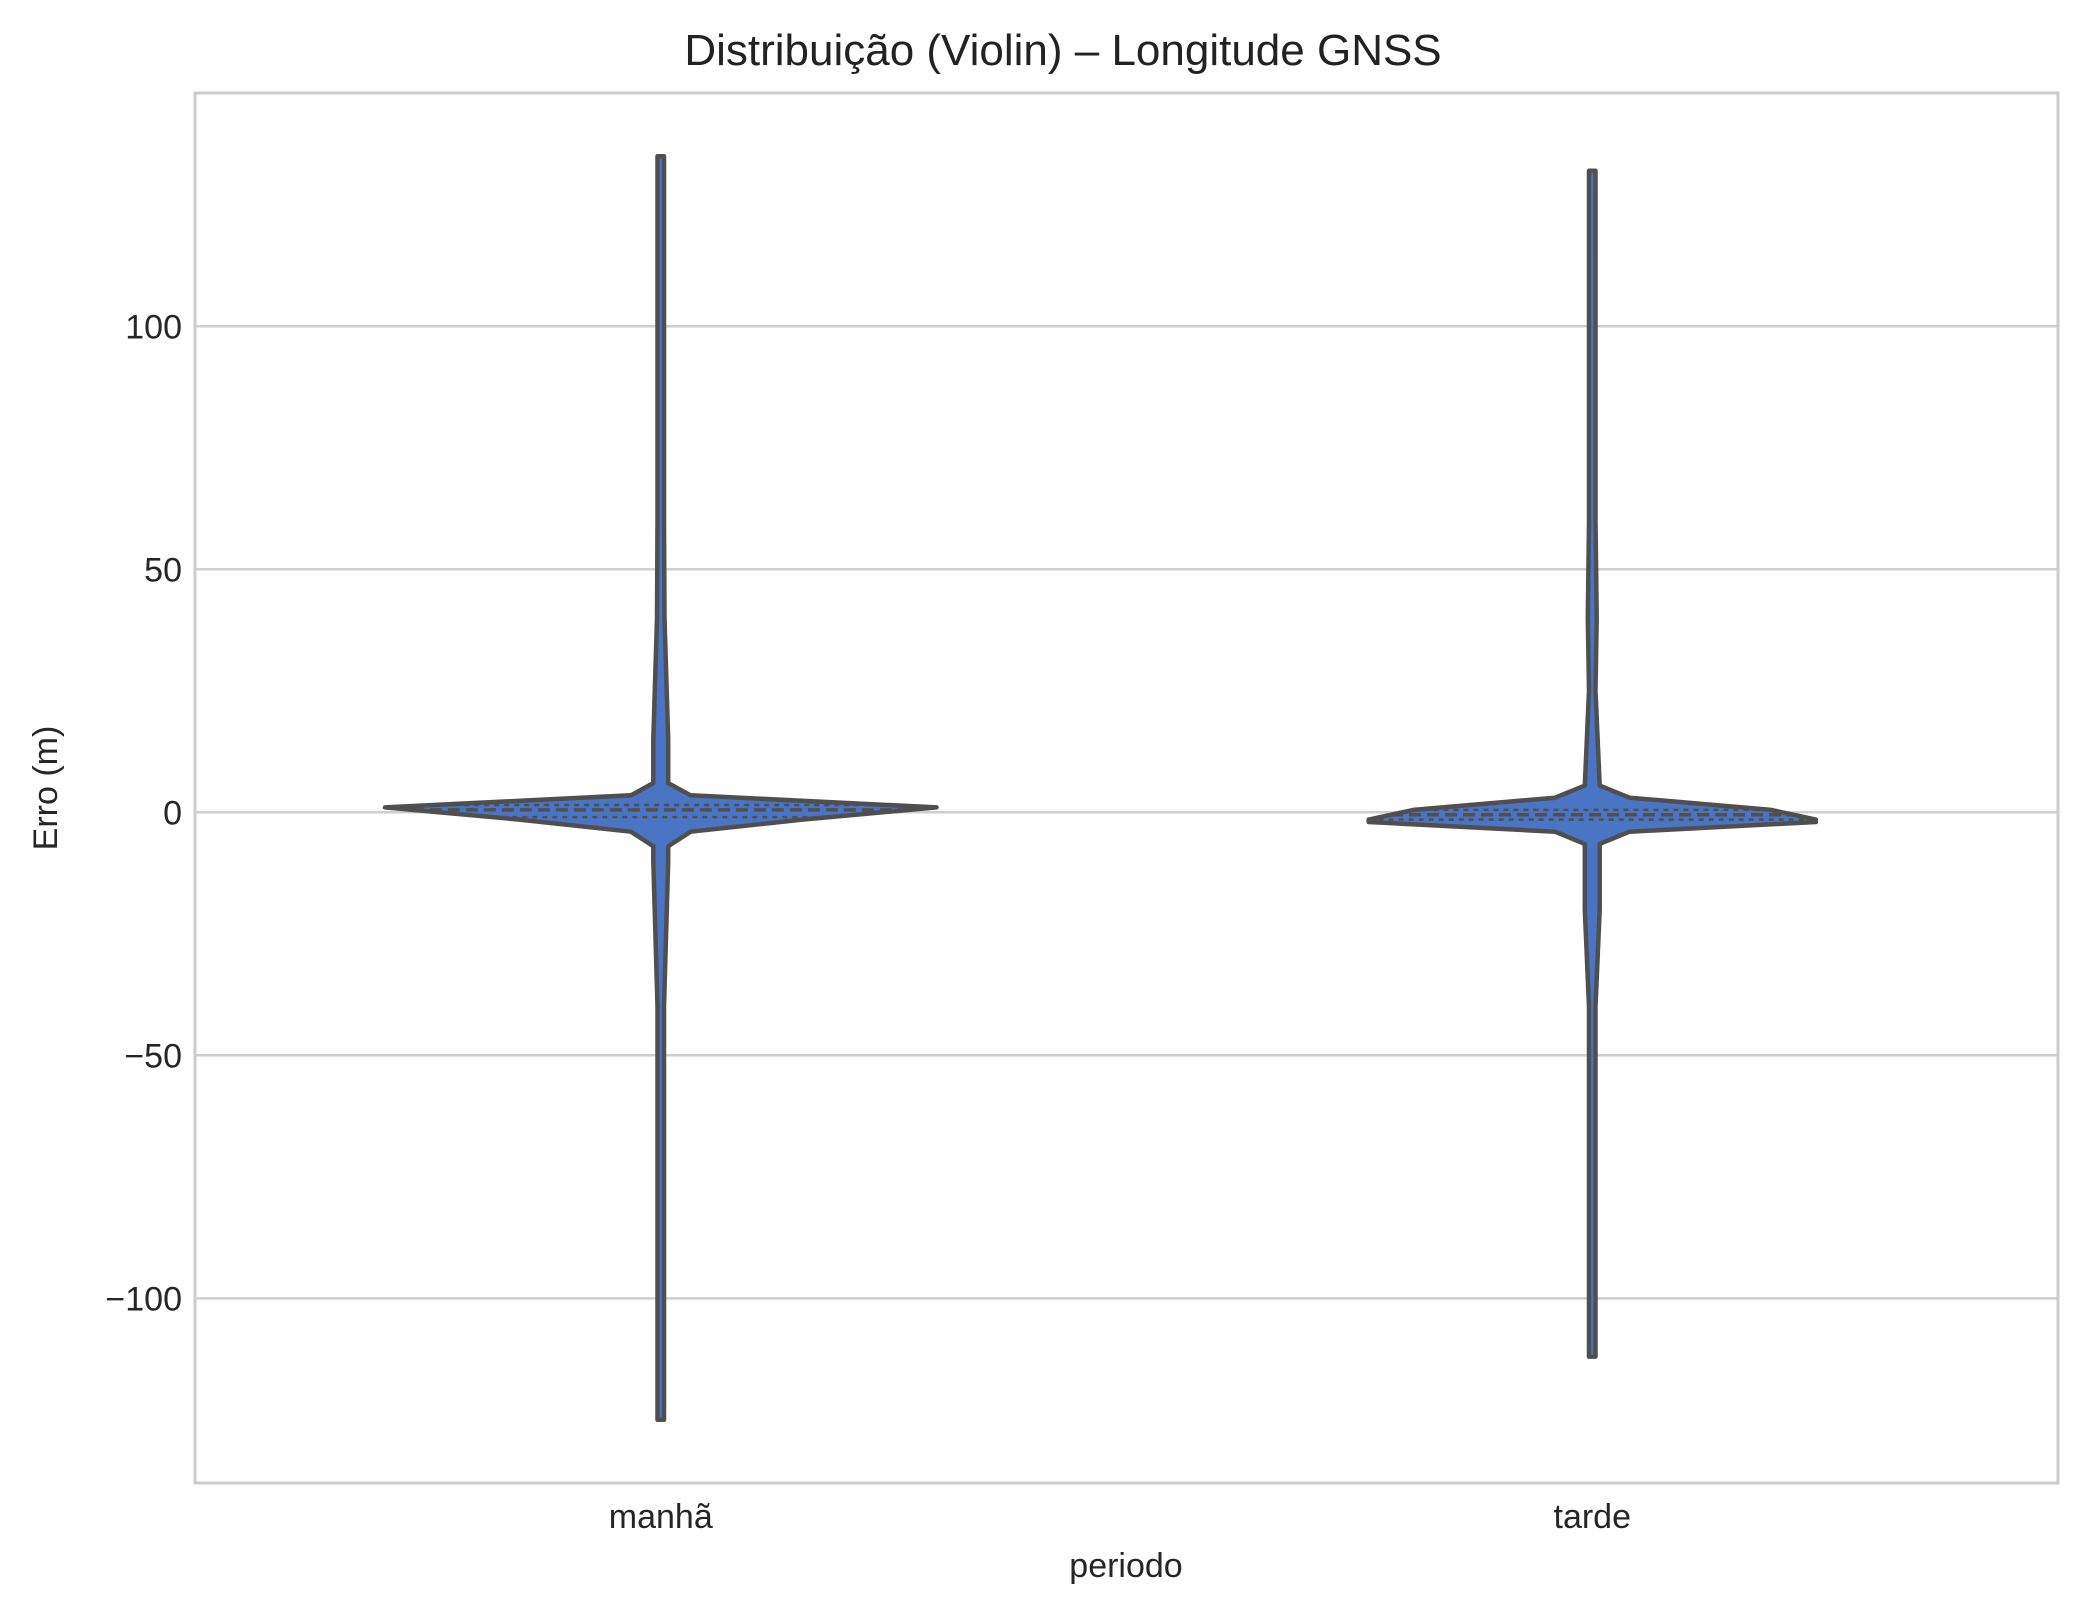 Image resolution: width=2083 pixels, height=1615 pixels. I want to click on y-tick-label: 0, so click(172, 813).